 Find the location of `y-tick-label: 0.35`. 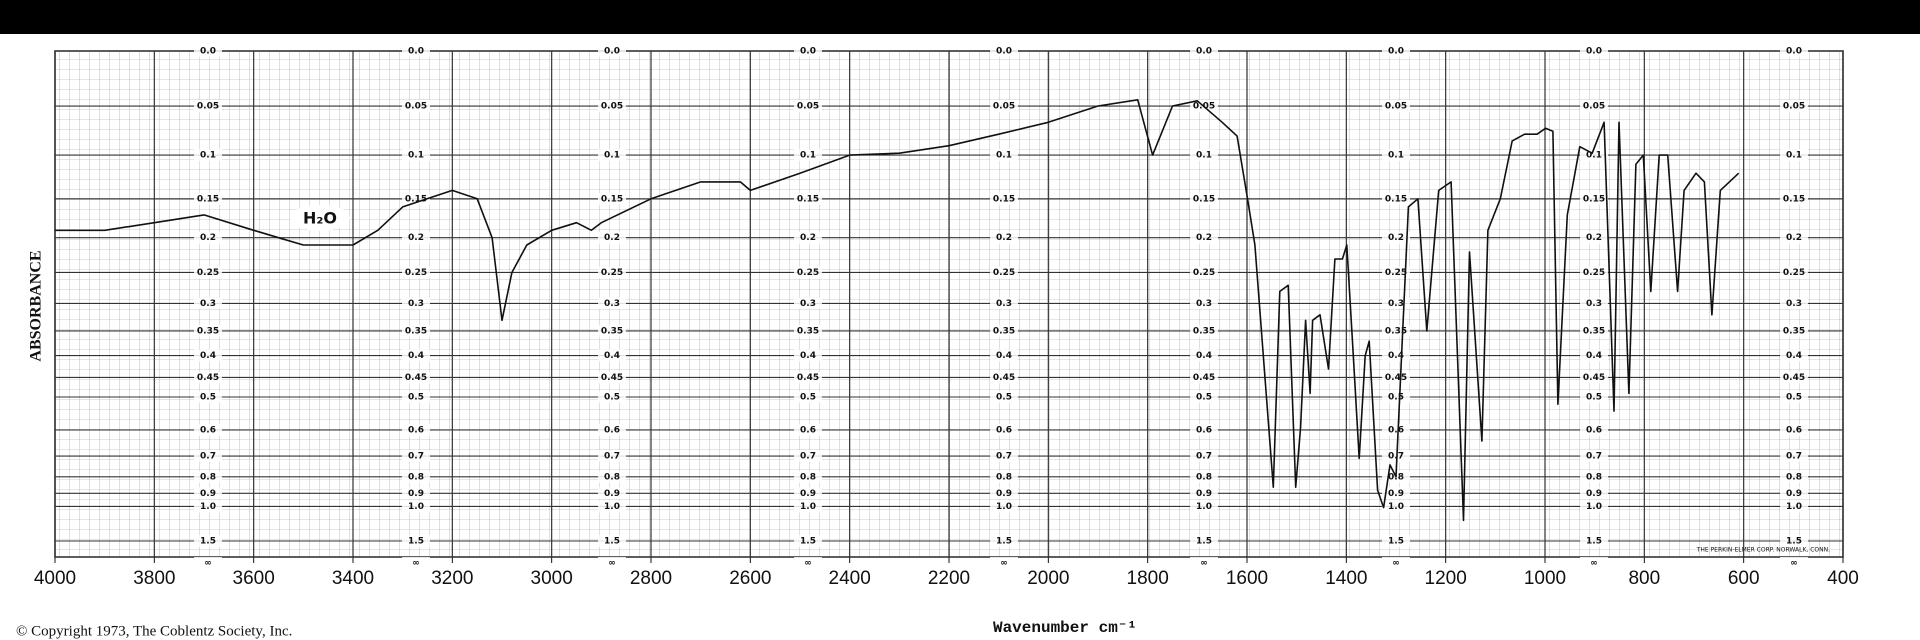

y-tick-label: 0.35 is located at coordinates (1204, 331).